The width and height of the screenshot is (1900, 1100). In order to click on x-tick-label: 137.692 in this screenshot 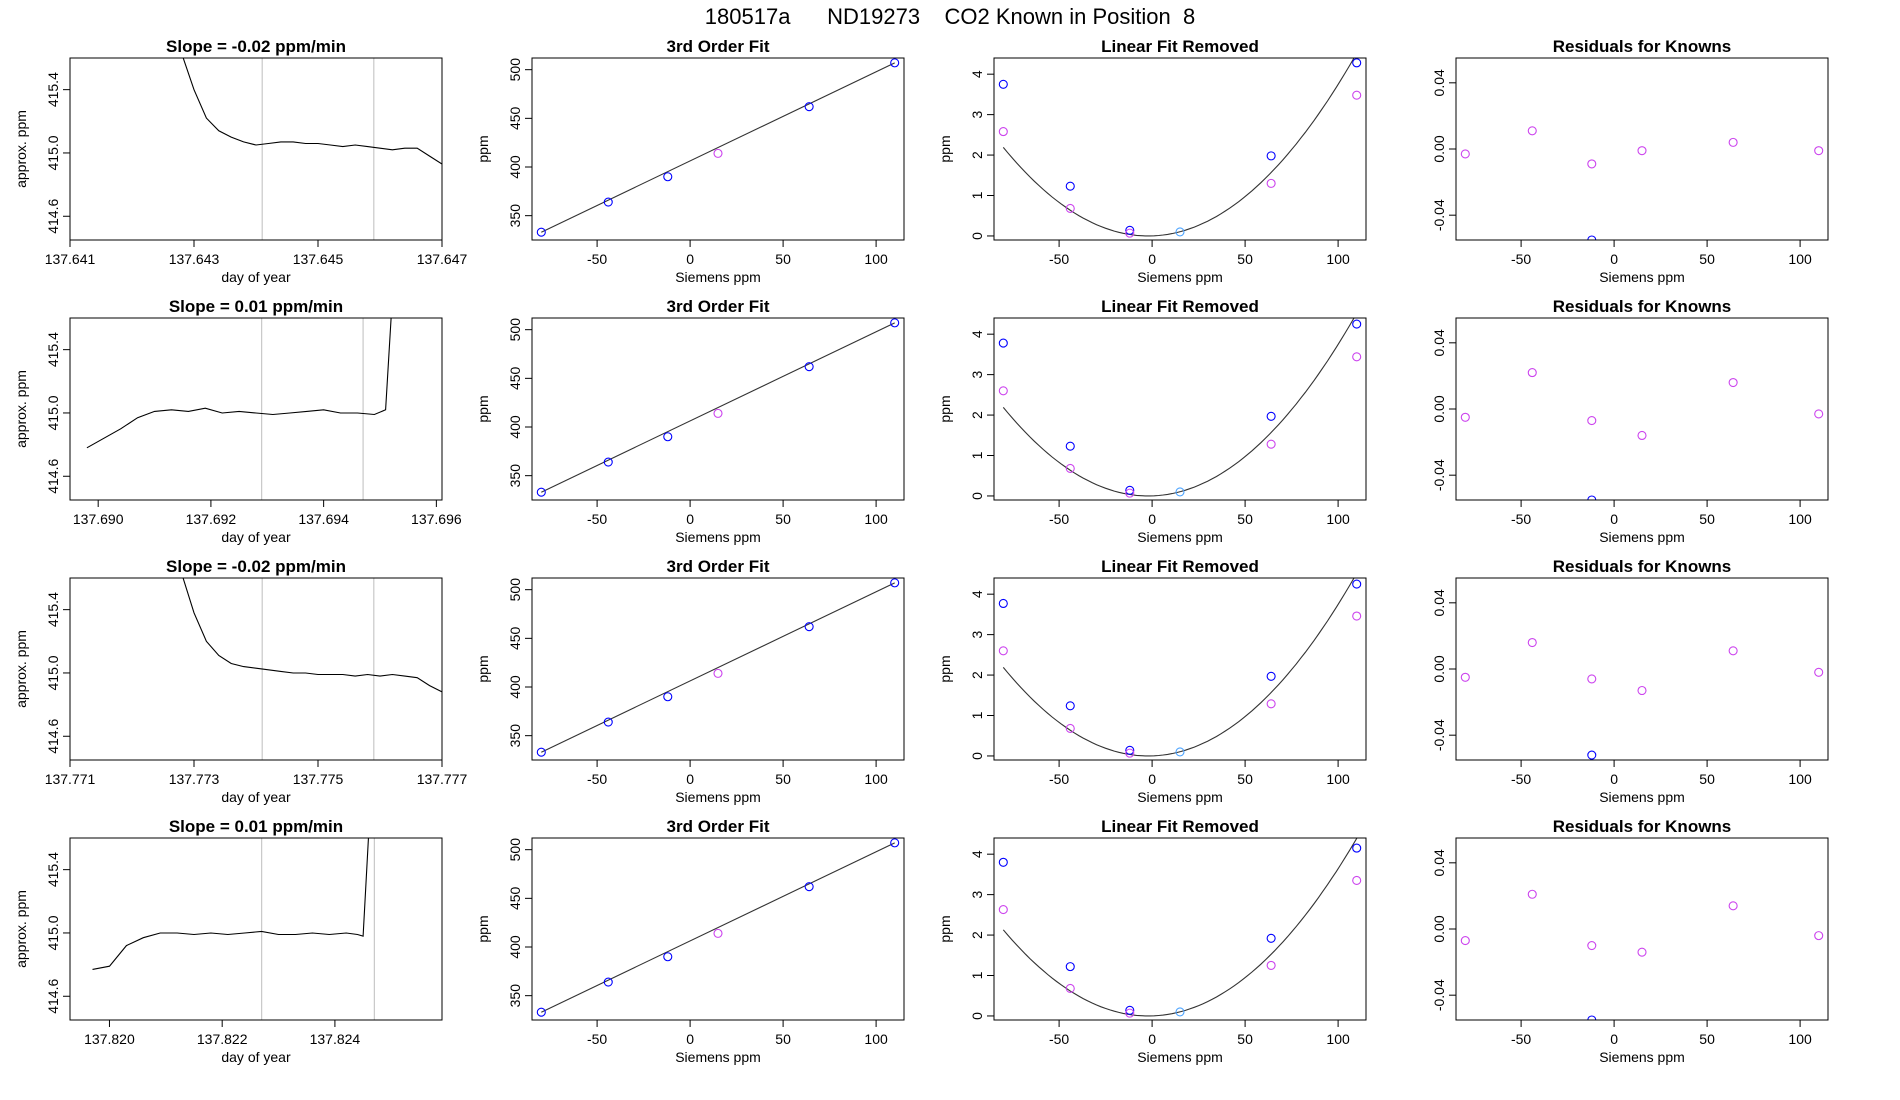, I will do `click(211, 519)`.